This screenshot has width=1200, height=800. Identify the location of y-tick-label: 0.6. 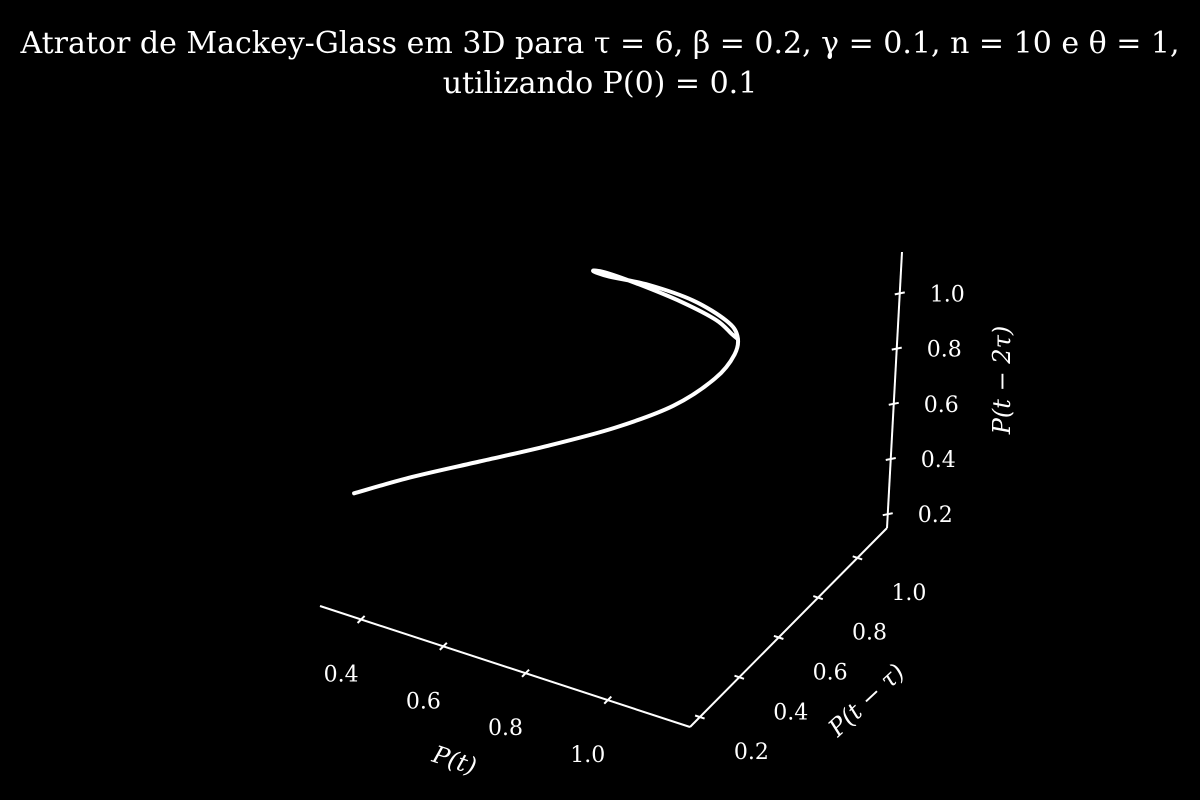
(830, 672).